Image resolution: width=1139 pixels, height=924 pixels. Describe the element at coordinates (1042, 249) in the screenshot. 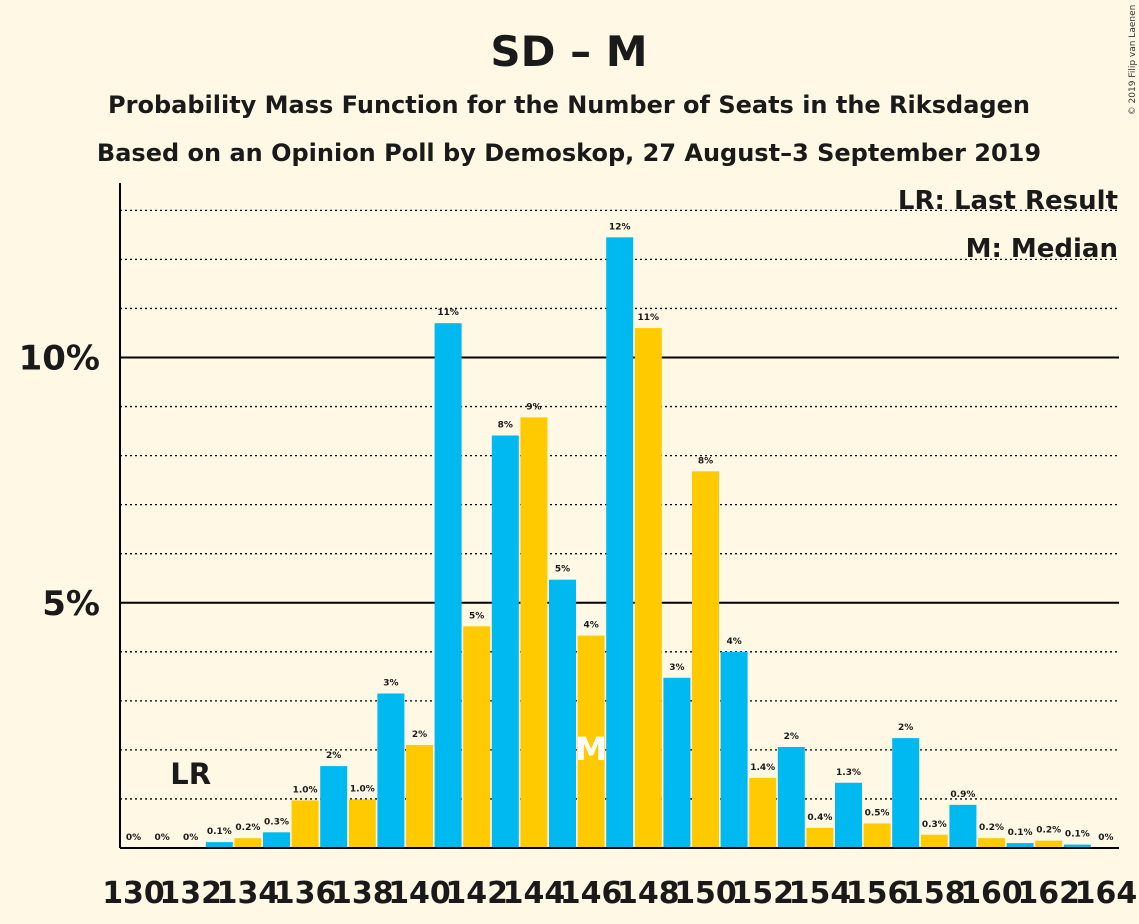

I see `legend-median: M: Median` at that location.